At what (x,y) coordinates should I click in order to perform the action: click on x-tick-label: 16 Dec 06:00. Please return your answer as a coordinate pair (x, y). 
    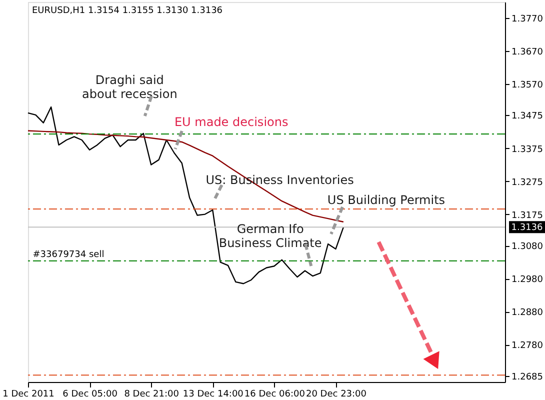
    Looking at the image, I should click on (275, 395).